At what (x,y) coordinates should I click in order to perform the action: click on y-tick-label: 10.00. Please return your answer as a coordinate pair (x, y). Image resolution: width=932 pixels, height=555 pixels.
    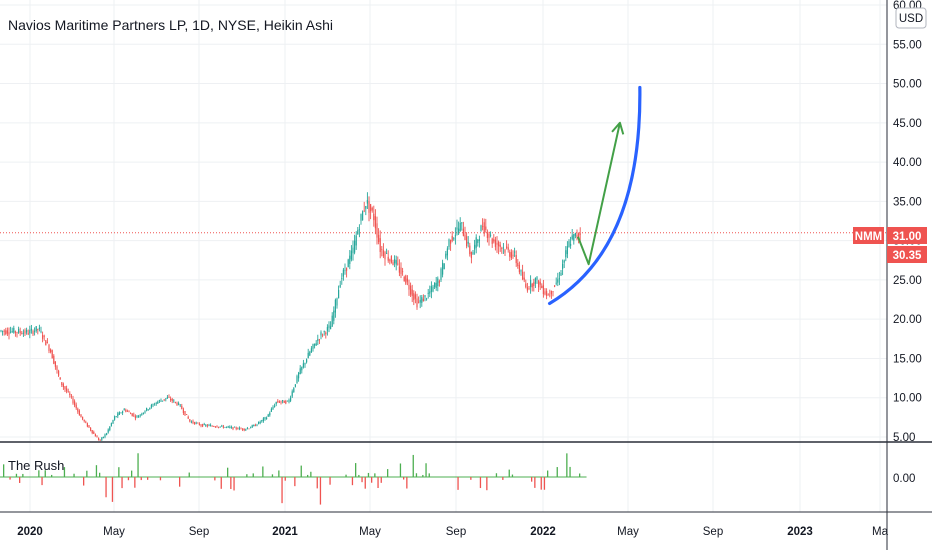
    Looking at the image, I should click on (907, 399).